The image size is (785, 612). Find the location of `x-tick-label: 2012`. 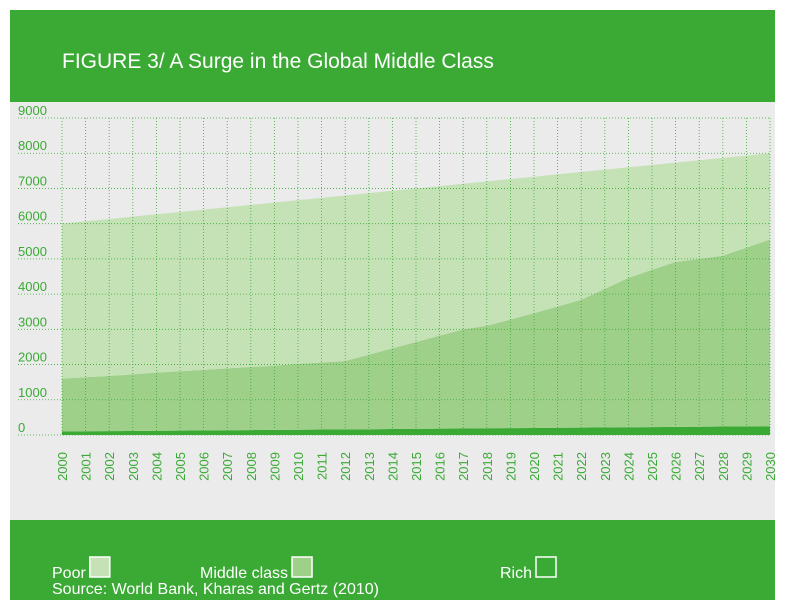

x-tick-label: 2012 is located at coordinates (345, 466).